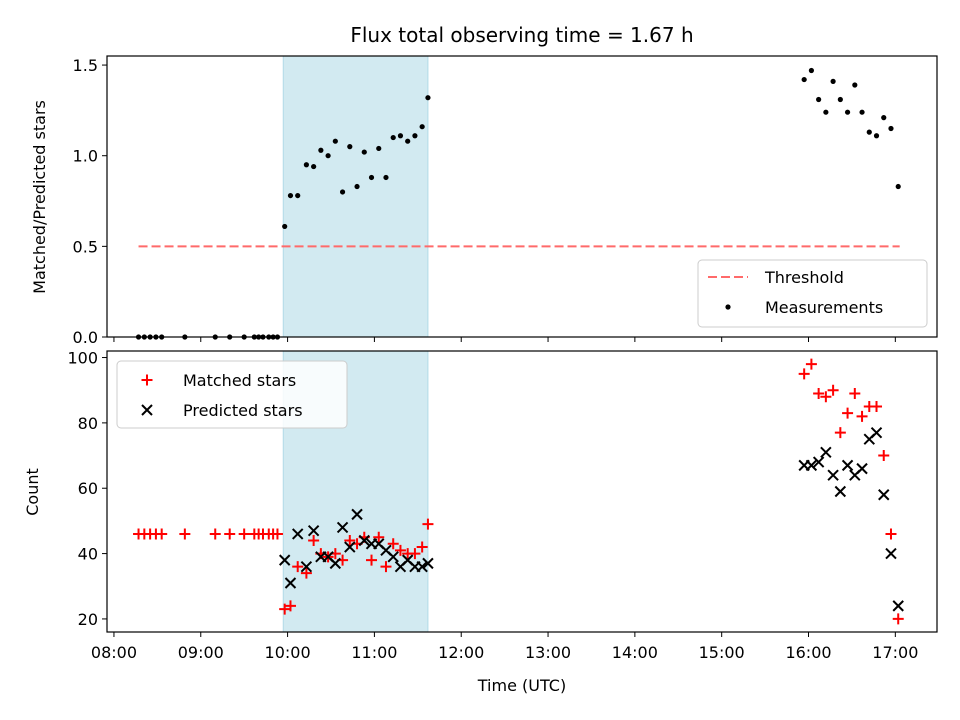  What do you see at coordinates (521, 35) in the screenshot?
I see `chart-title: Flux total observing time = 1.67 h` at bounding box center [521, 35].